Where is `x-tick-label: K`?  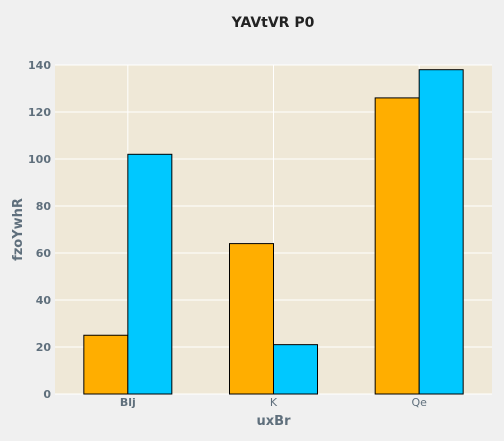
x-tick-label: K is located at coordinates (274, 402).